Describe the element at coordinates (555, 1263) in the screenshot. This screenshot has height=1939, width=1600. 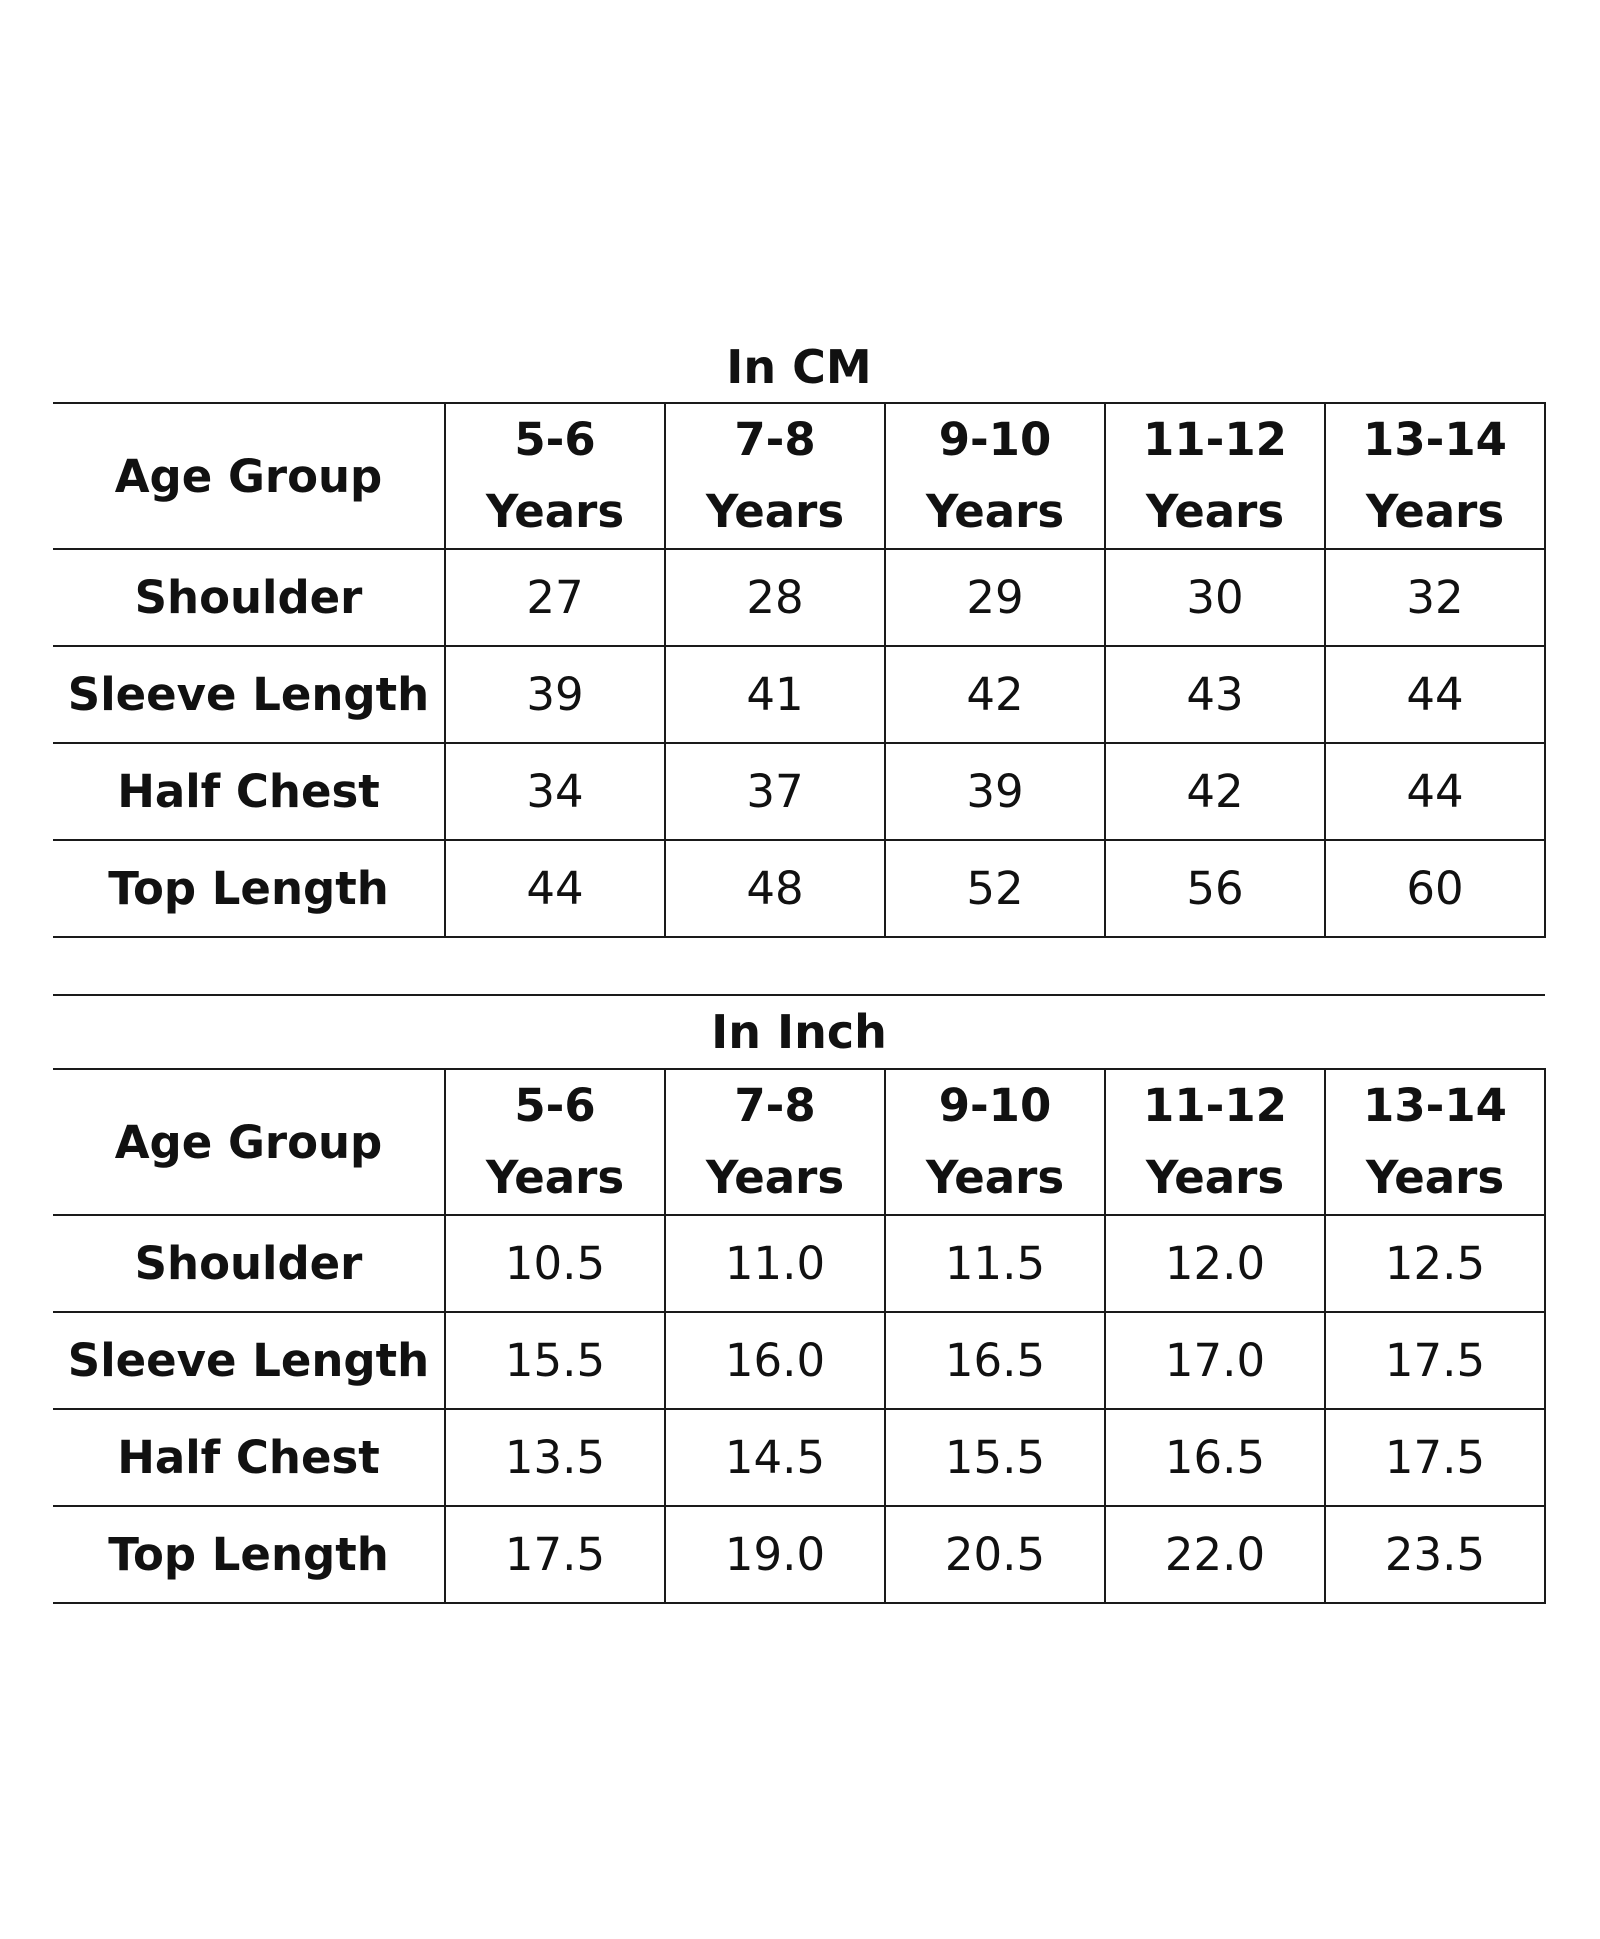
I see `table-cell: 10.5` at that location.